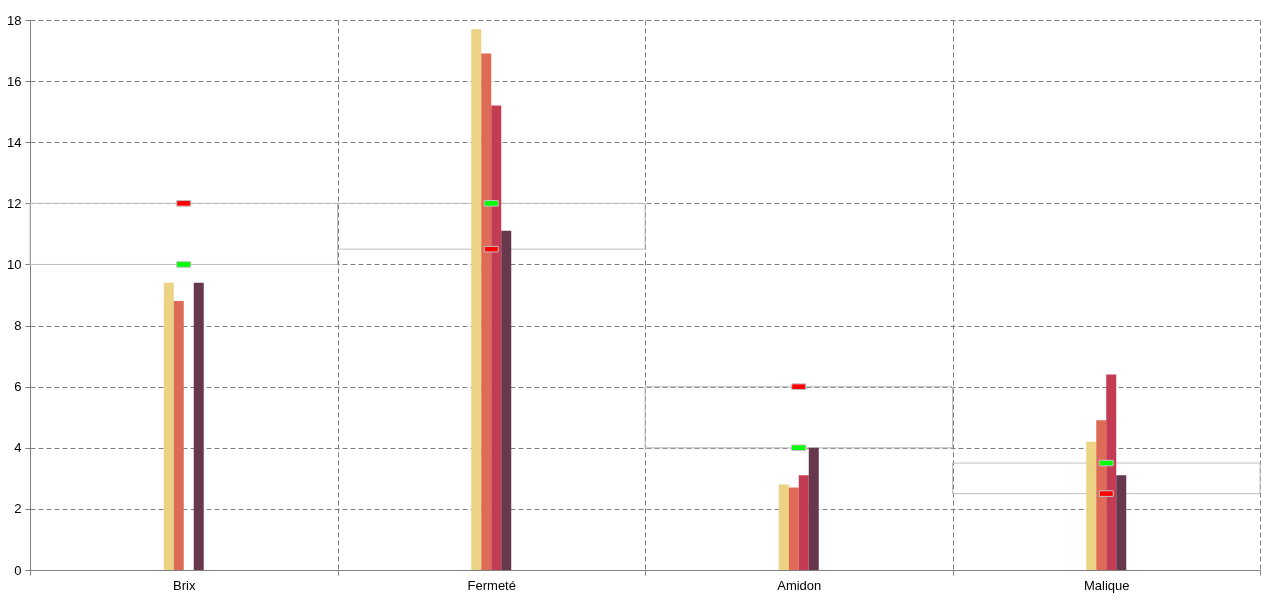 This screenshot has width=1280, height=600. Describe the element at coordinates (18, 326) in the screenshot. I see `y-tick-label: 8` at that location.